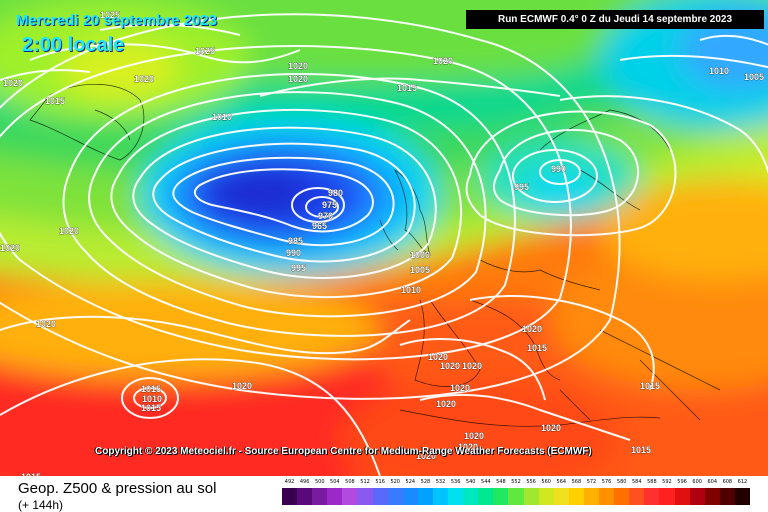 Image resolution: width=768 pixels, height=512 pixels. Describe the element at coordinates (742, 482) in the screenshot. I see `color-scale-label: 612` at that location.